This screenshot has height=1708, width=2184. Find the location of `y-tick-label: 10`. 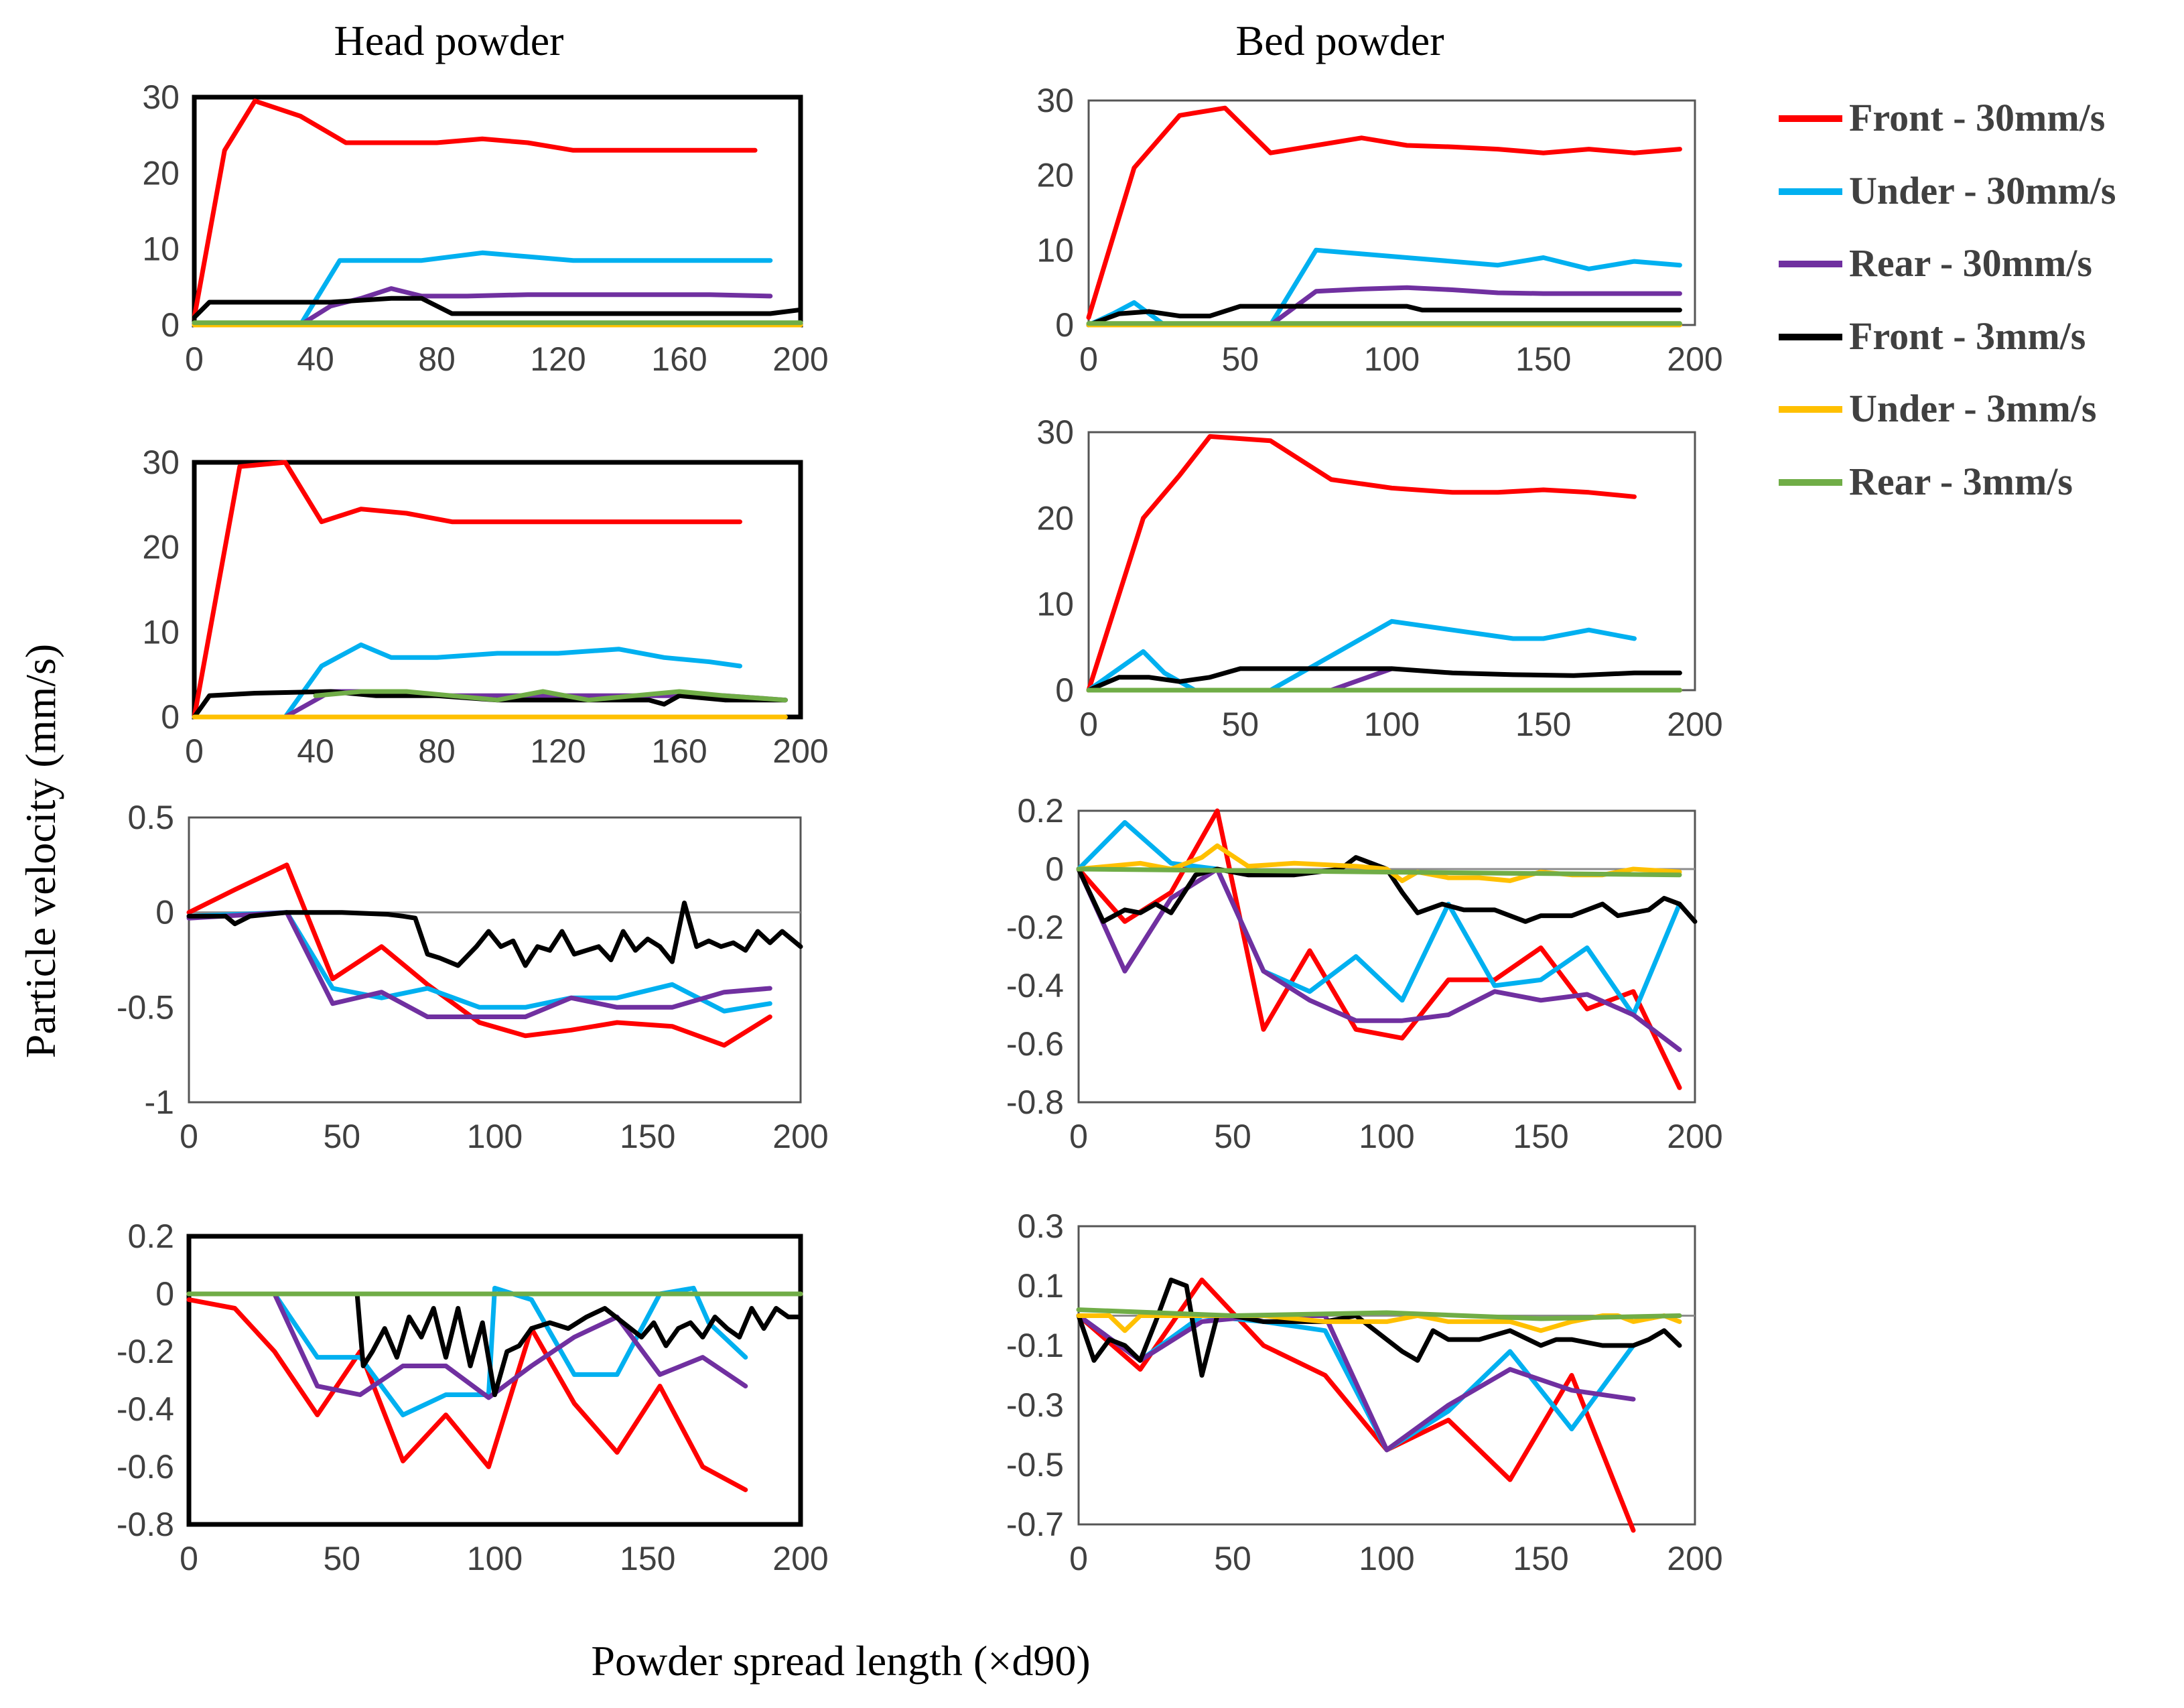

y-tick-label: 10 is located at coordinates (161, 249).